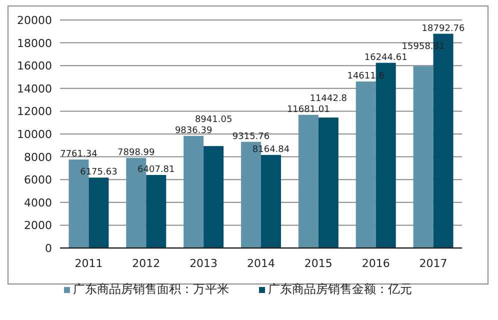 This screenshot has width=498, height=320. I want to click on x-tick-label: 2015, so click(318, 263).